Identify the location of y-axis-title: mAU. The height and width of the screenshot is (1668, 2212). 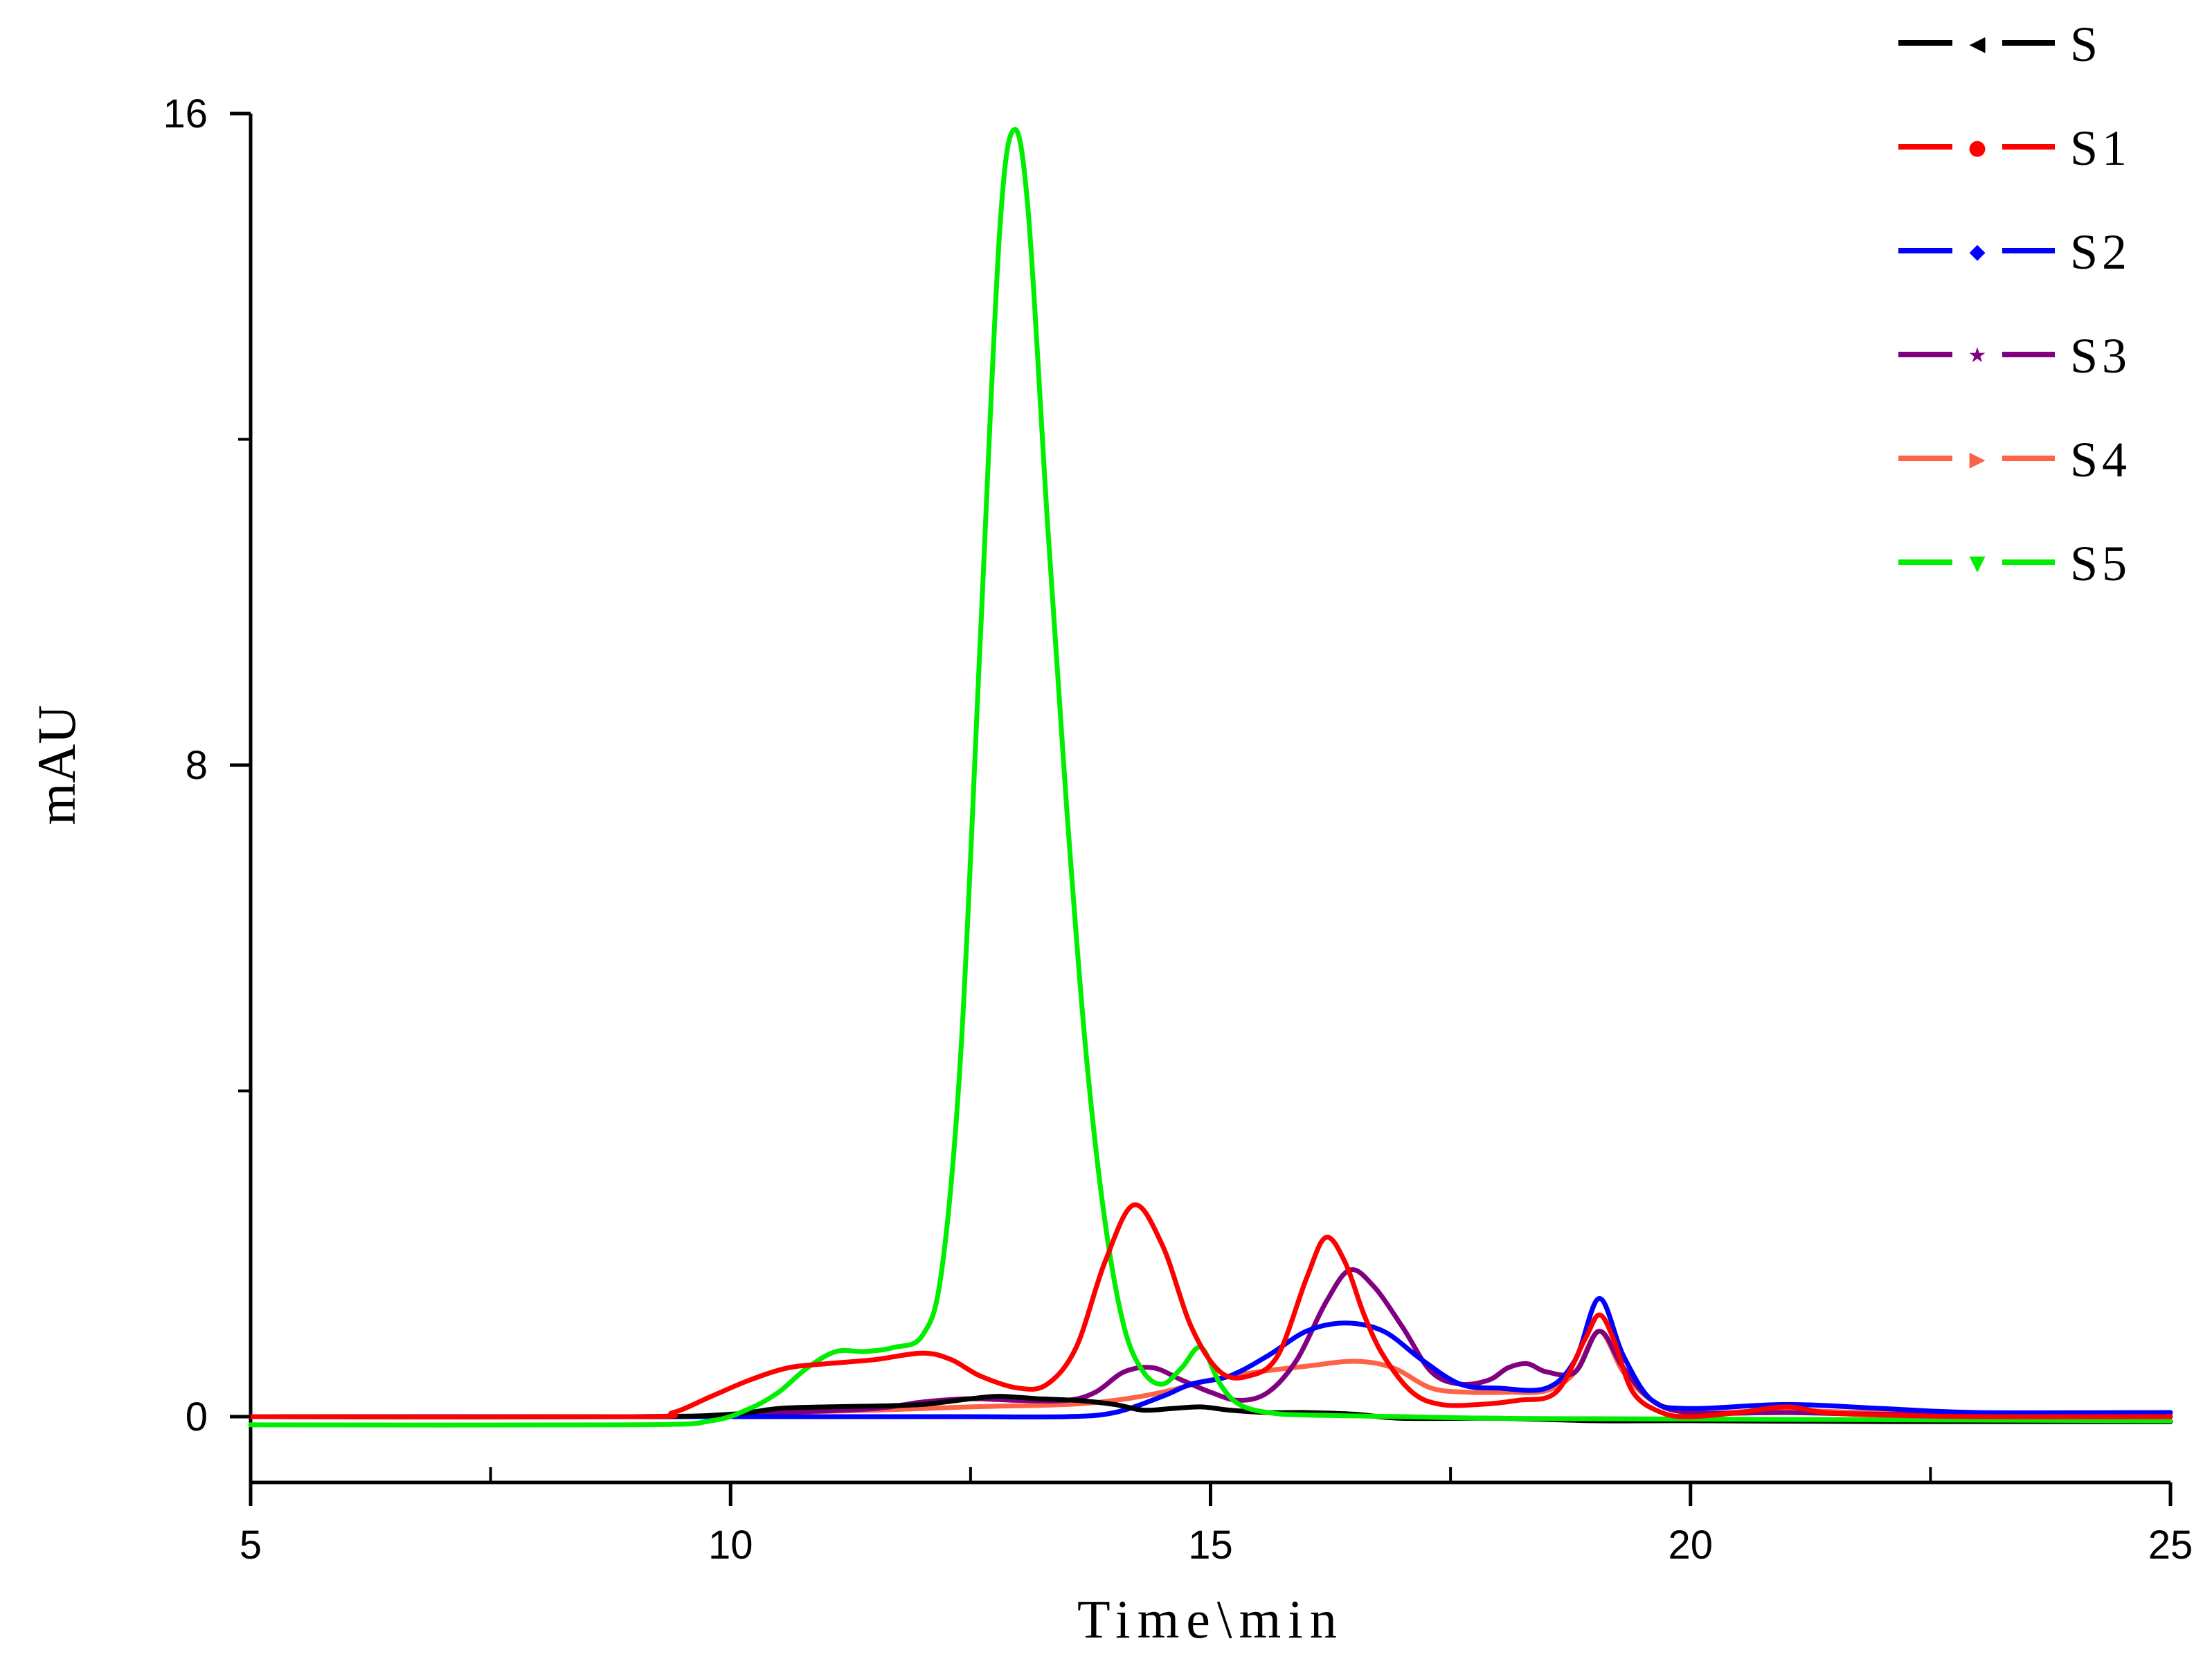
(56, 765).